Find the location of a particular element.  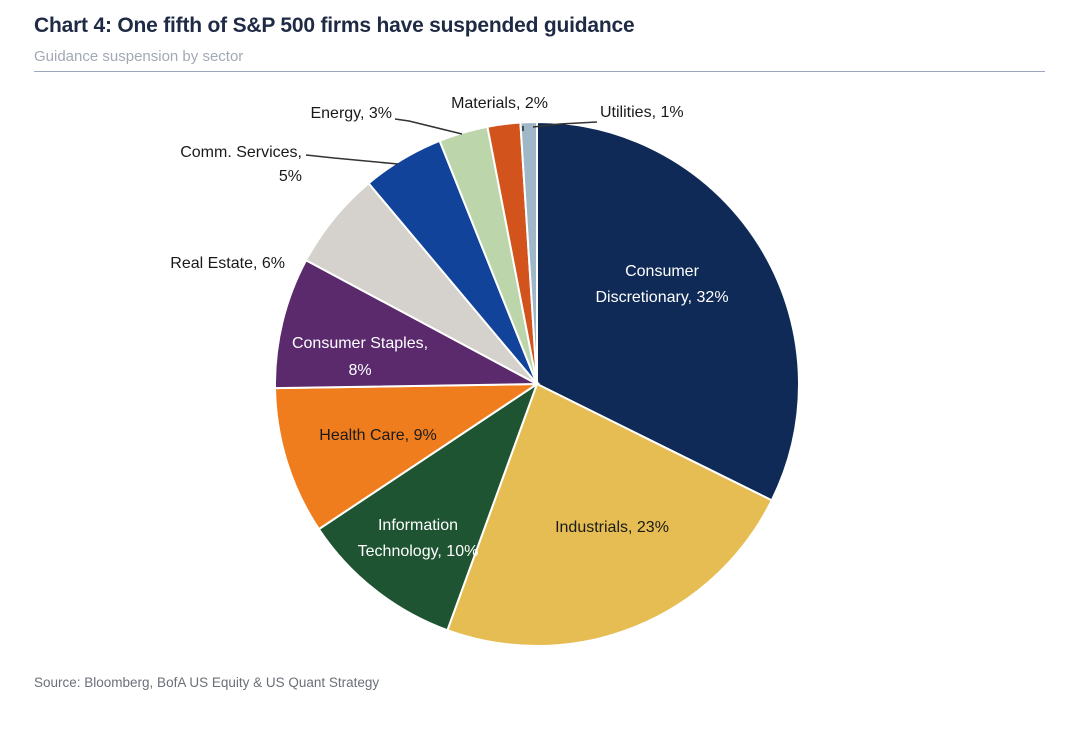

pie-slice-health-care is located at coordinates (407, 456).